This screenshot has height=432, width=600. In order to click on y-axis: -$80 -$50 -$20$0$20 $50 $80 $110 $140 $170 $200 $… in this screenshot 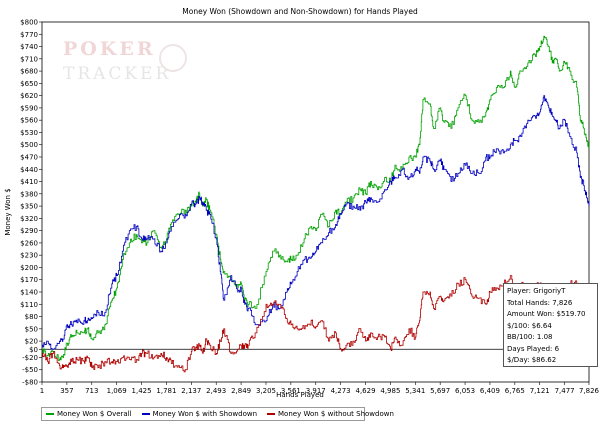, I will do `click(31, 203)`.